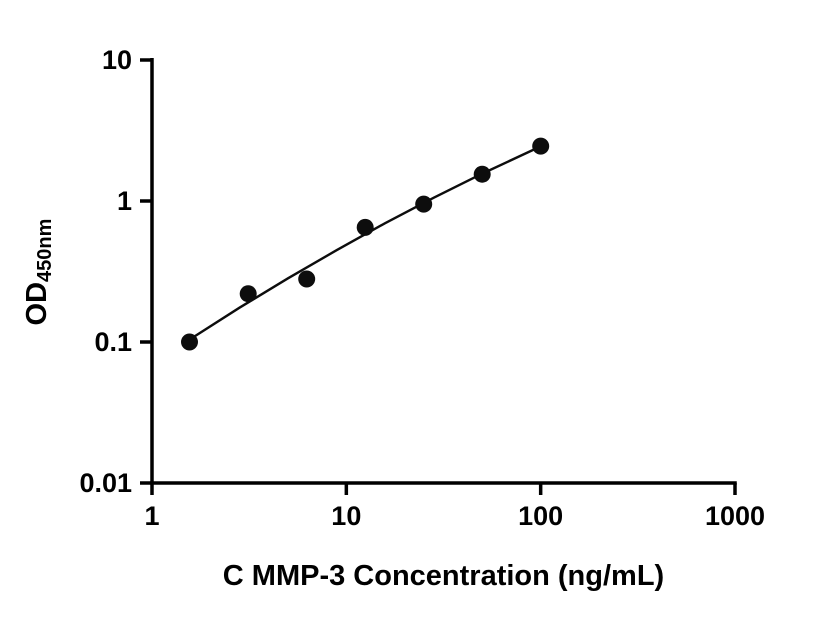 The image size is (816, 640). I want to click on y-tick-label: 1, so click(124, 201).